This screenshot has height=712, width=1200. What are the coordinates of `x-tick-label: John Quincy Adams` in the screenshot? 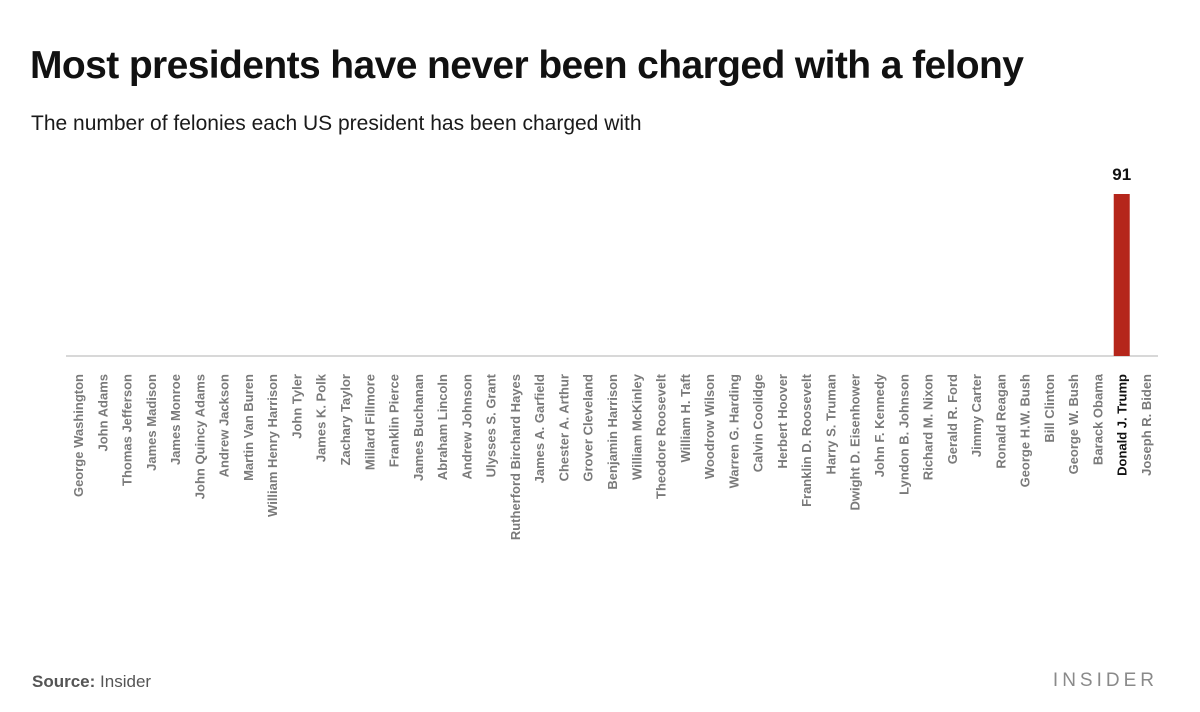 It's located at (199, 436).